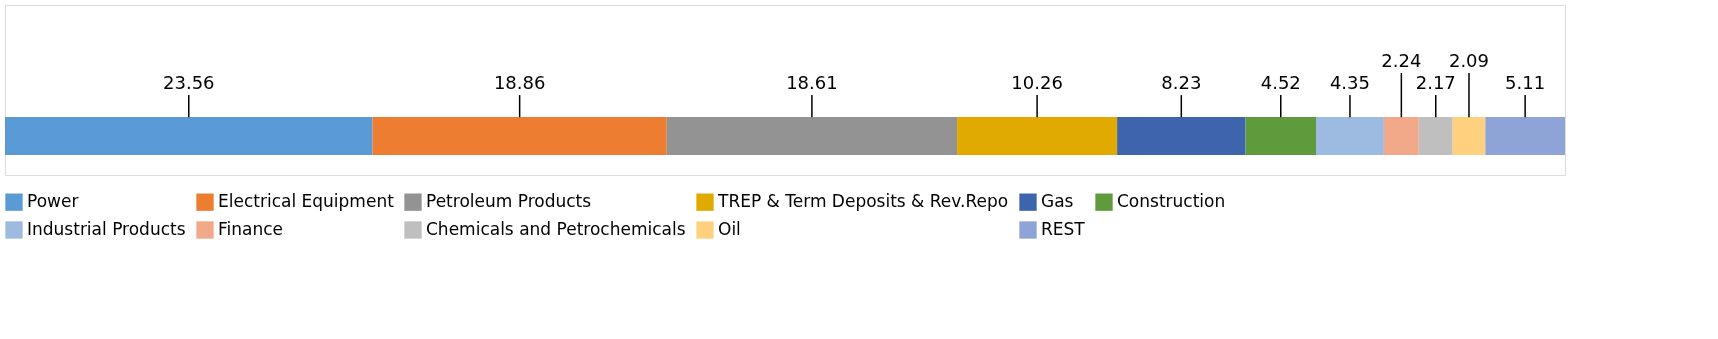 The height and width of the screenshot is (339, 1718). What do you see at coordinates (1181, 83) in the screenshot?
I see `data-label: 8.23` at bounding box center [1181, 83].